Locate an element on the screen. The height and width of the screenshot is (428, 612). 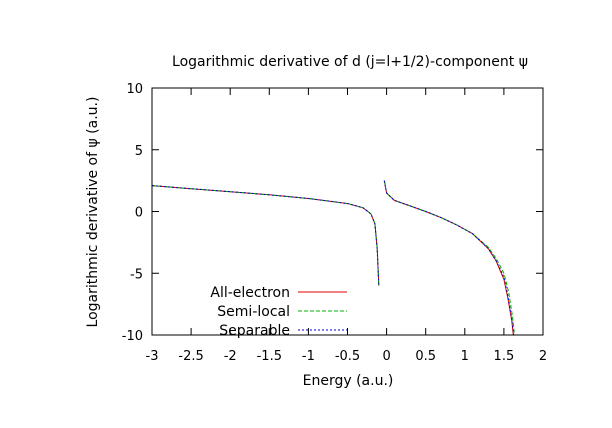
y-tick-label: 0 is located at coordinates (139, 213).